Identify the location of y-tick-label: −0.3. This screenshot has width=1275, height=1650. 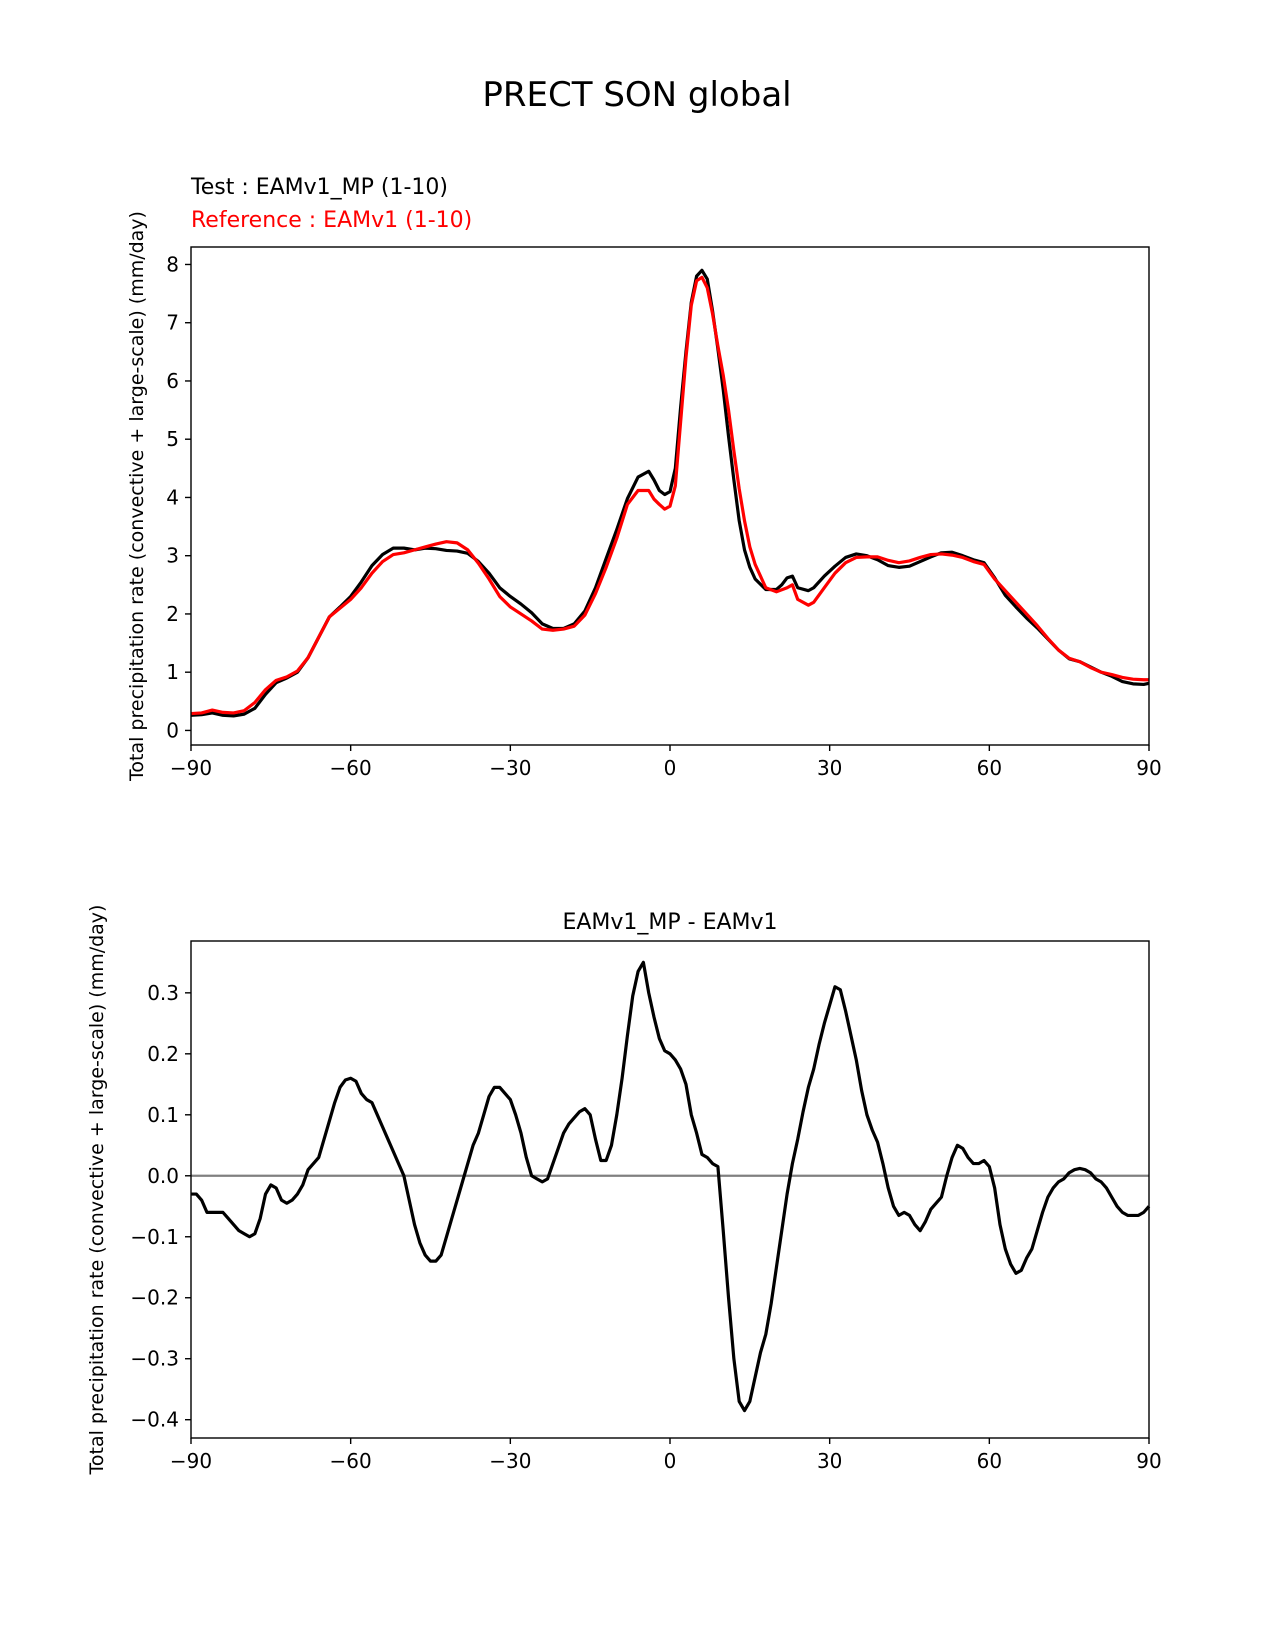
(154, 1359).